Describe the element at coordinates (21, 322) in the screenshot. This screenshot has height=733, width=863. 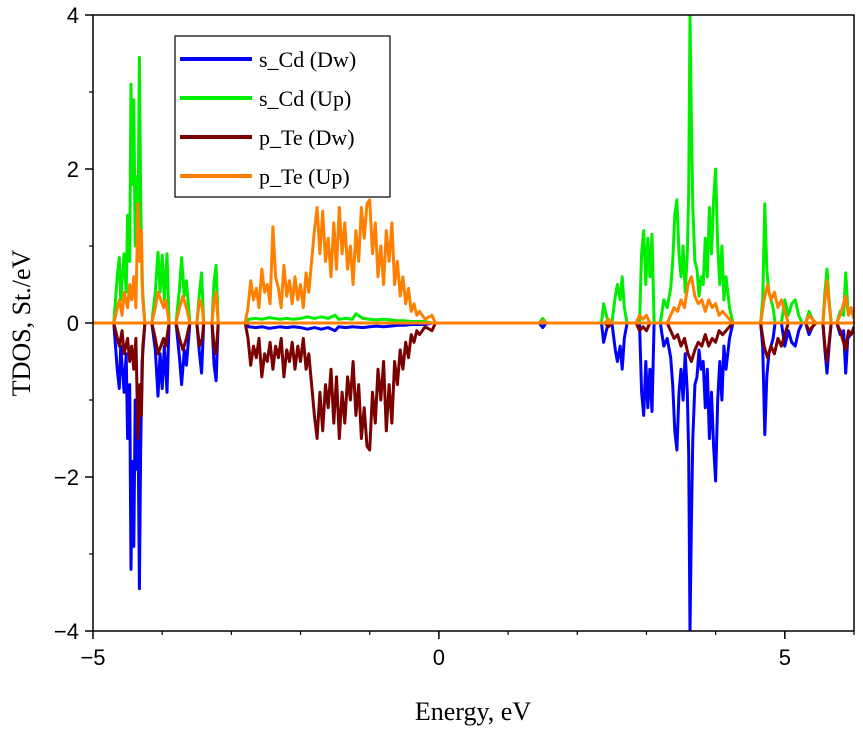
I see `y-axis-title: TDOS, St./eV` at that location.